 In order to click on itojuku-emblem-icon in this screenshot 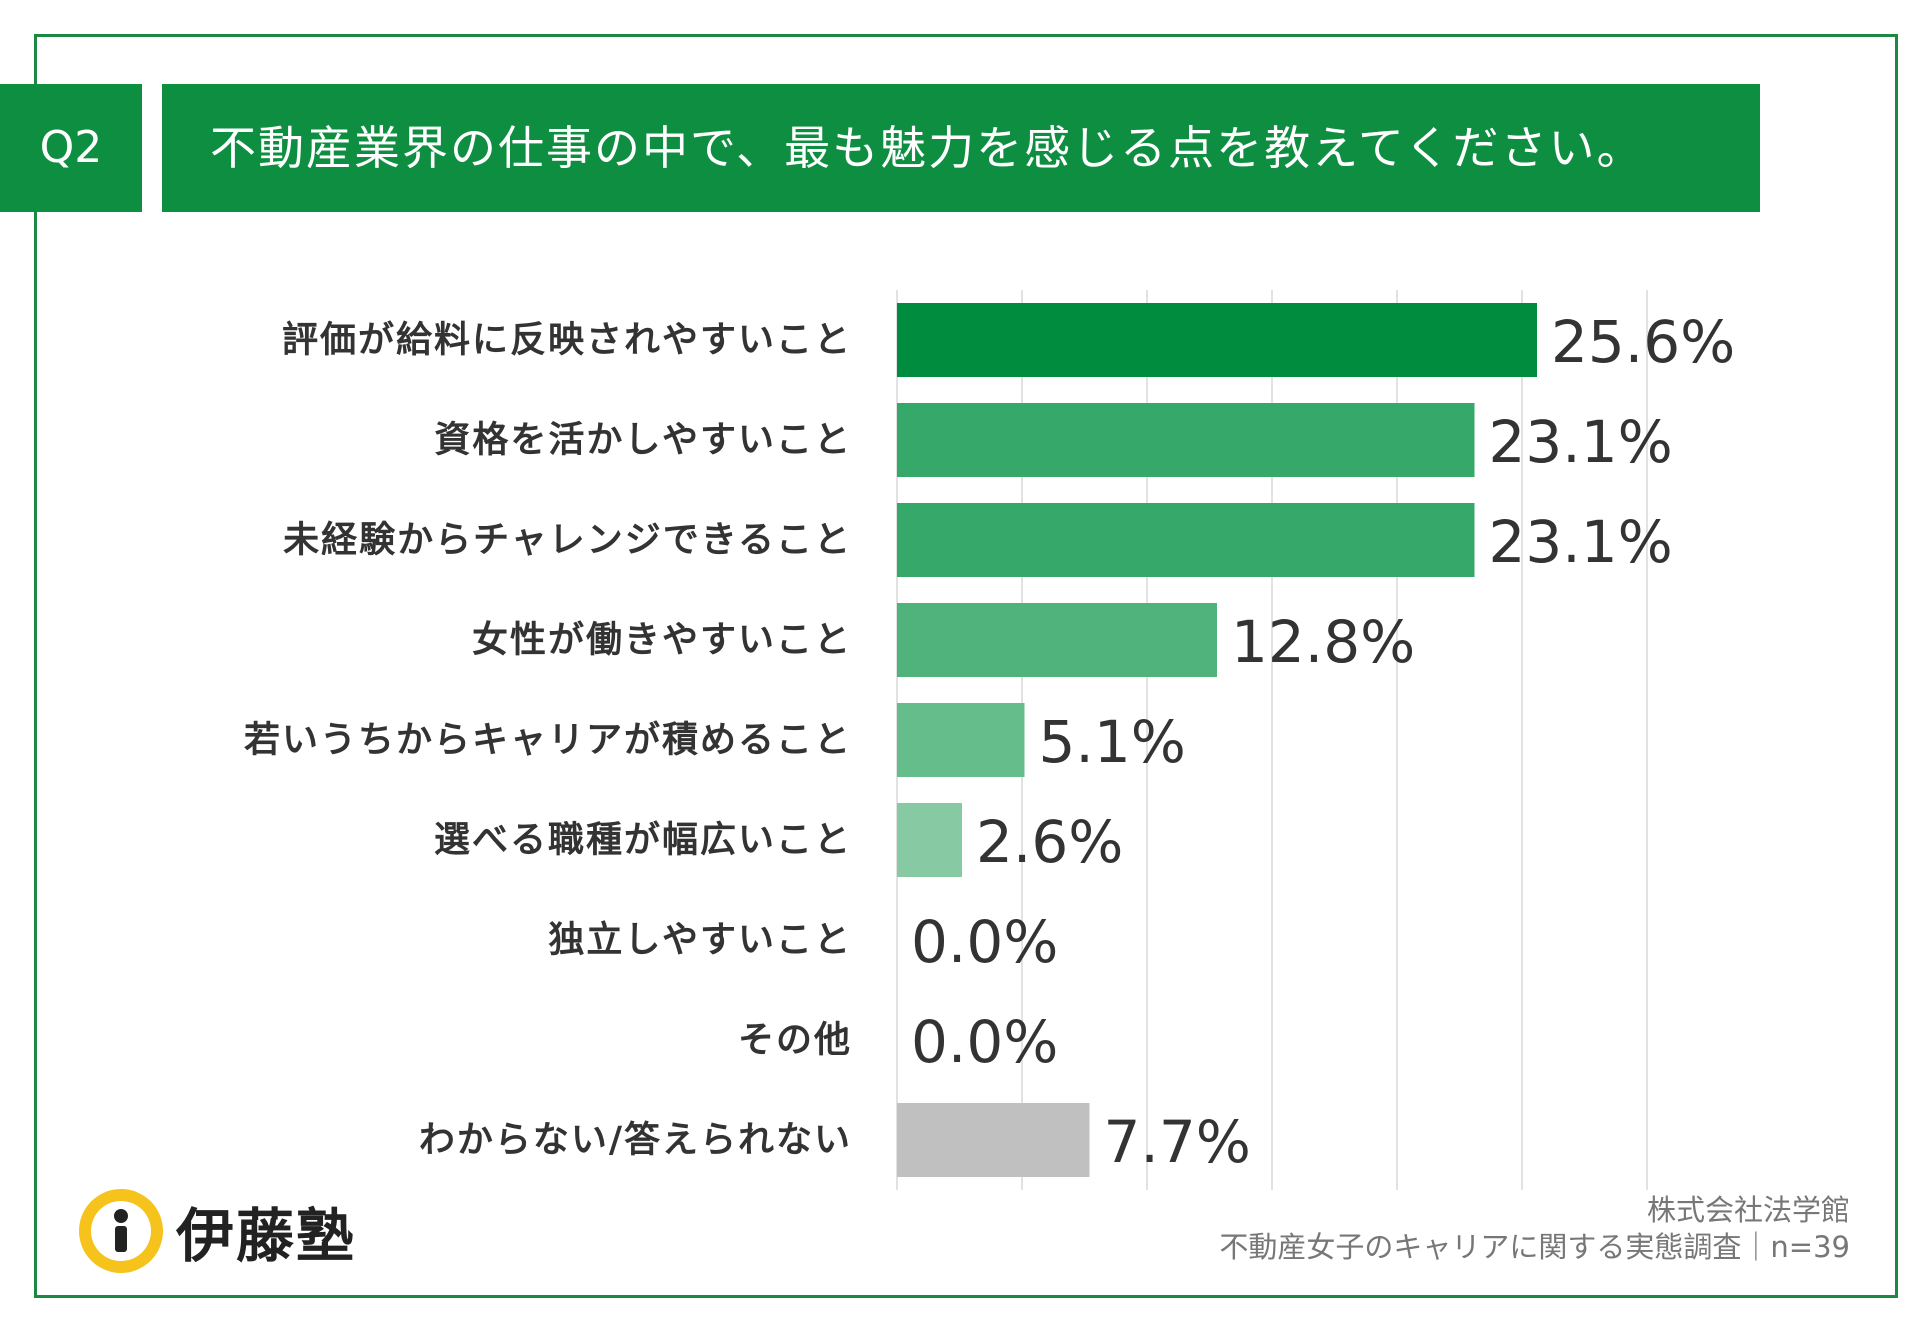, I will do `click(121, 1231)`.